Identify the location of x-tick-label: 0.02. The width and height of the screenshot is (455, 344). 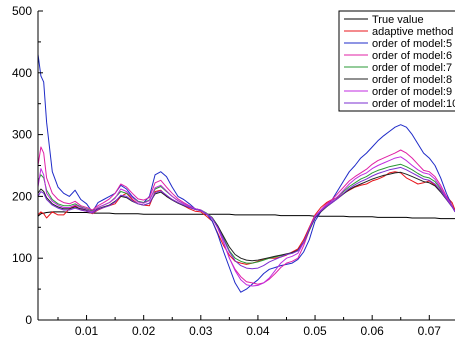
(144, 331).